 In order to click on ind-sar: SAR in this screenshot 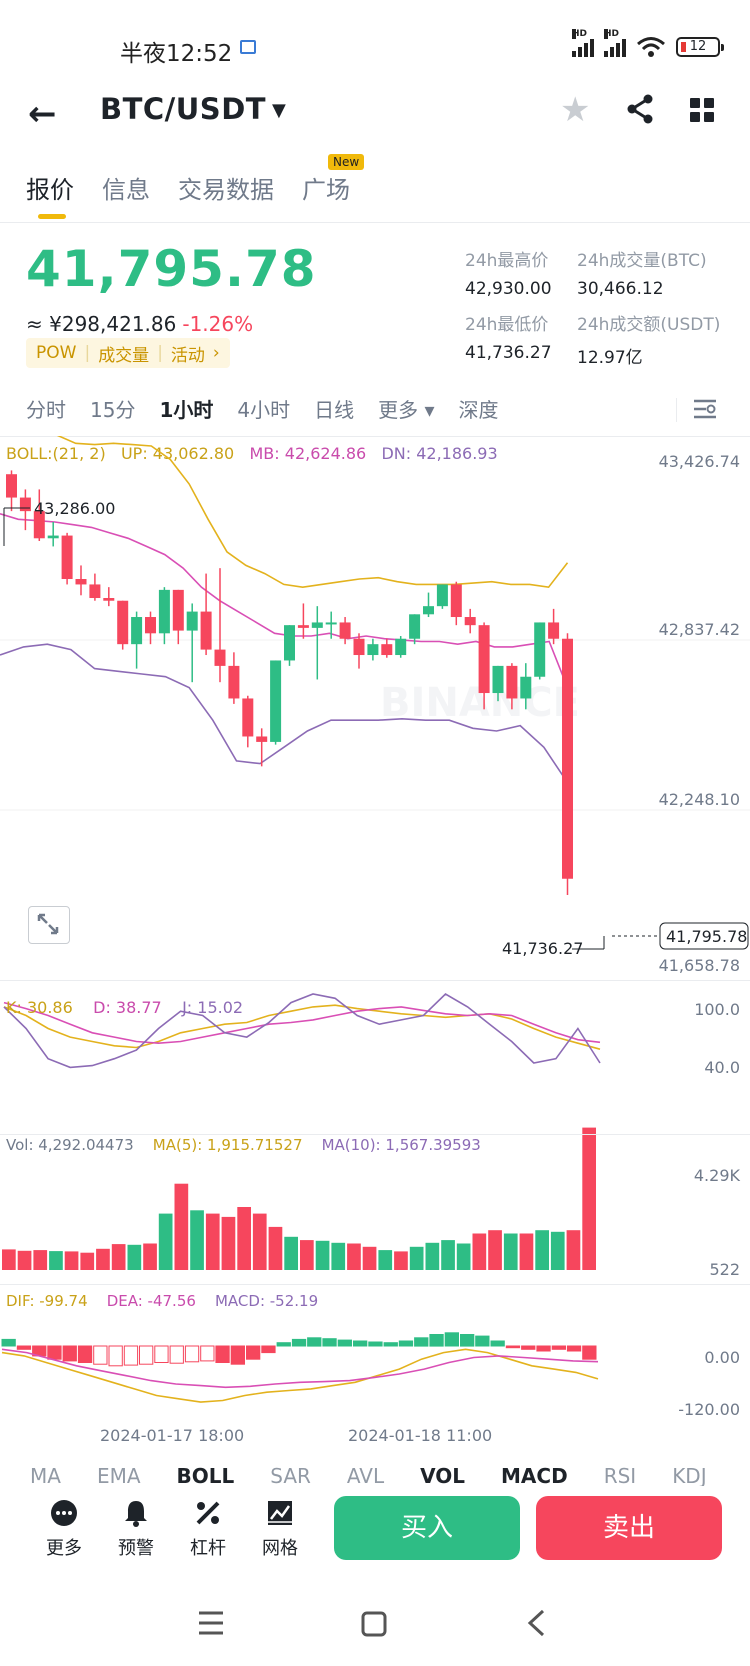, I will do `click(290, 1475)`.